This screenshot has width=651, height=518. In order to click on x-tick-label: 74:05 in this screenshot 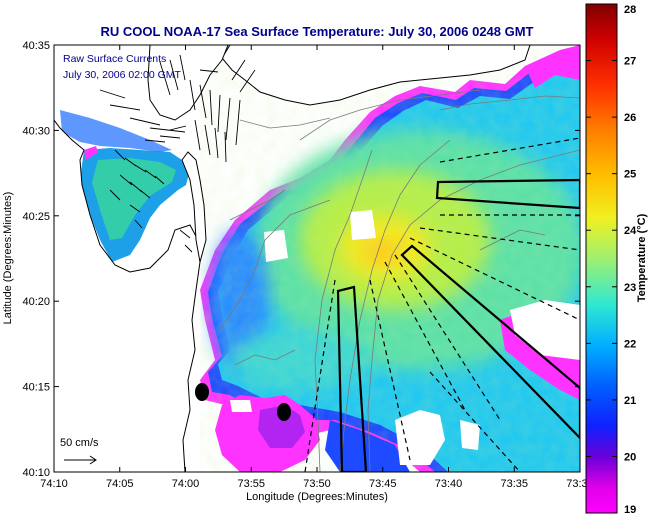, I will do `click(120, 484)`.